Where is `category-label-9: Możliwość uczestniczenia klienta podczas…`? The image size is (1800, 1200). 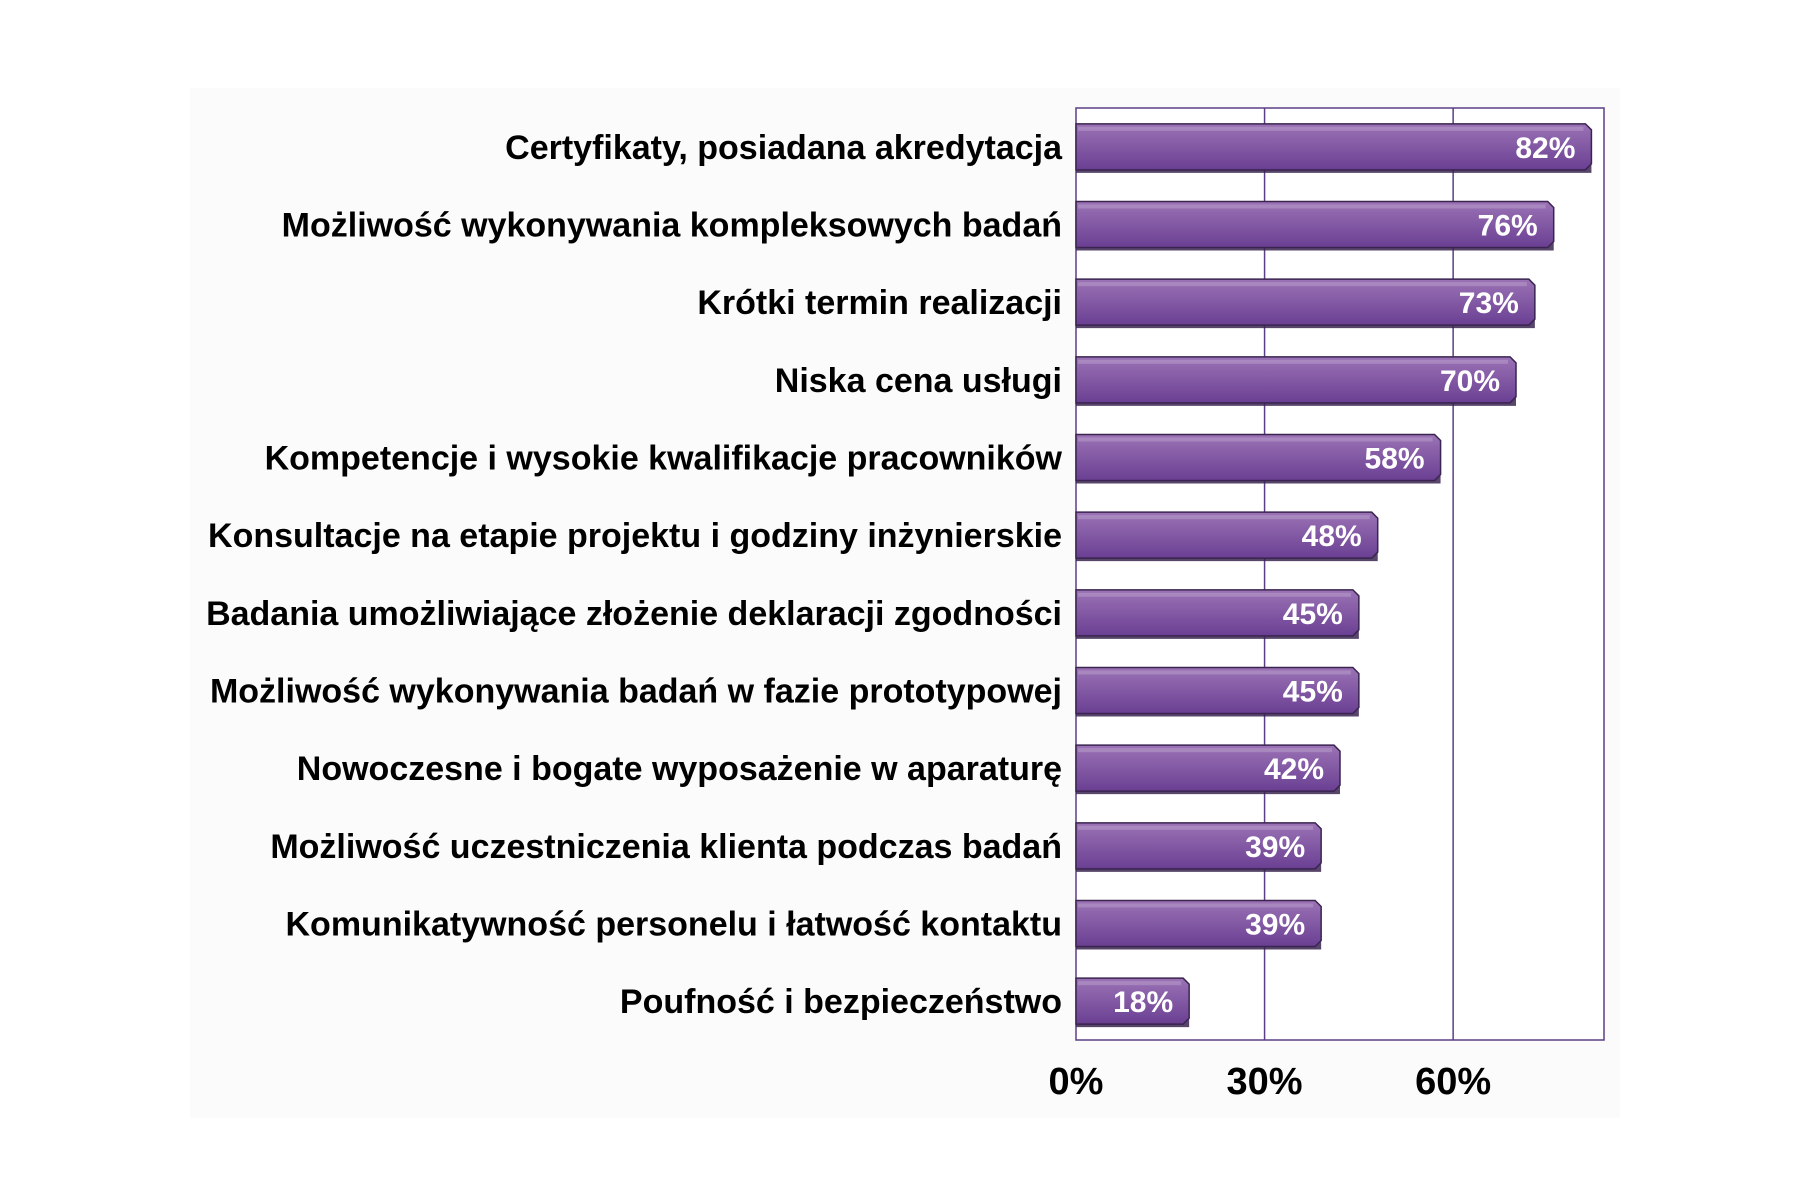 category-label-9: Możliwość uczestniczenia klienta podczas… is located at coordinates (666, 847).